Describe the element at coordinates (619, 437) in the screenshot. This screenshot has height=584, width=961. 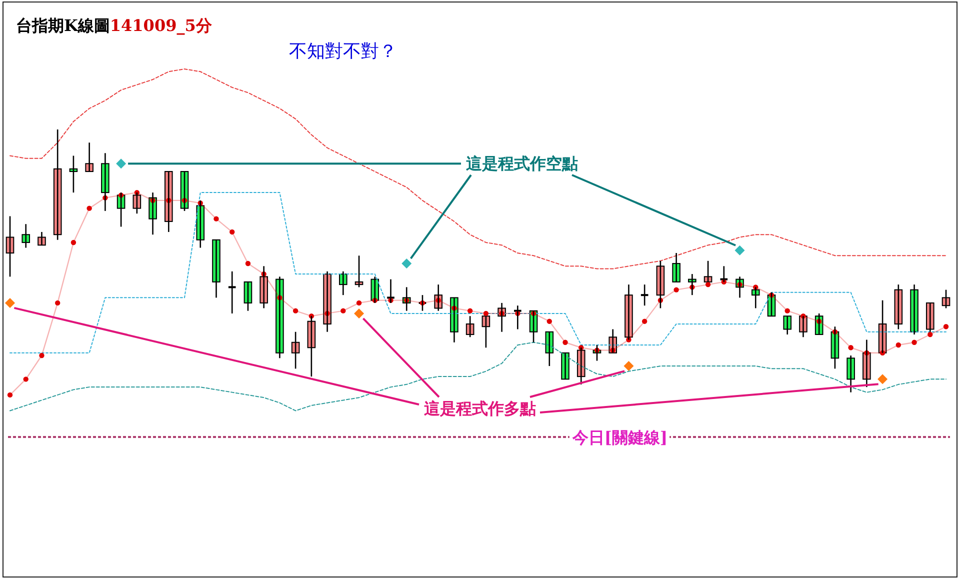
I see `ref-line-label: 今日[關鍵線]` at that location.